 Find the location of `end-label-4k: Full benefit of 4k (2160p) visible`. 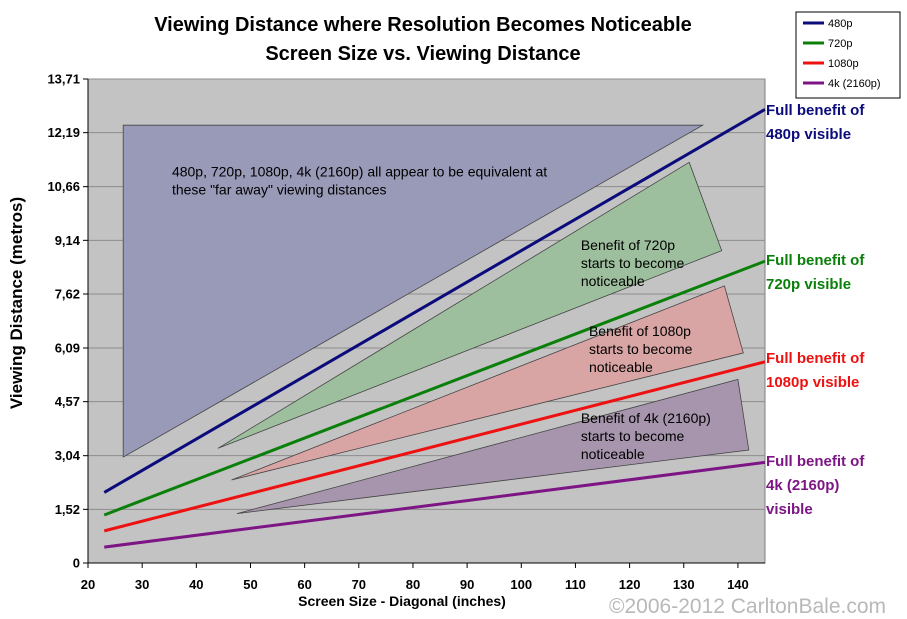

end-label-4k: Full benefit of 4k (2160p) visible is located at coordinates (815, 485).